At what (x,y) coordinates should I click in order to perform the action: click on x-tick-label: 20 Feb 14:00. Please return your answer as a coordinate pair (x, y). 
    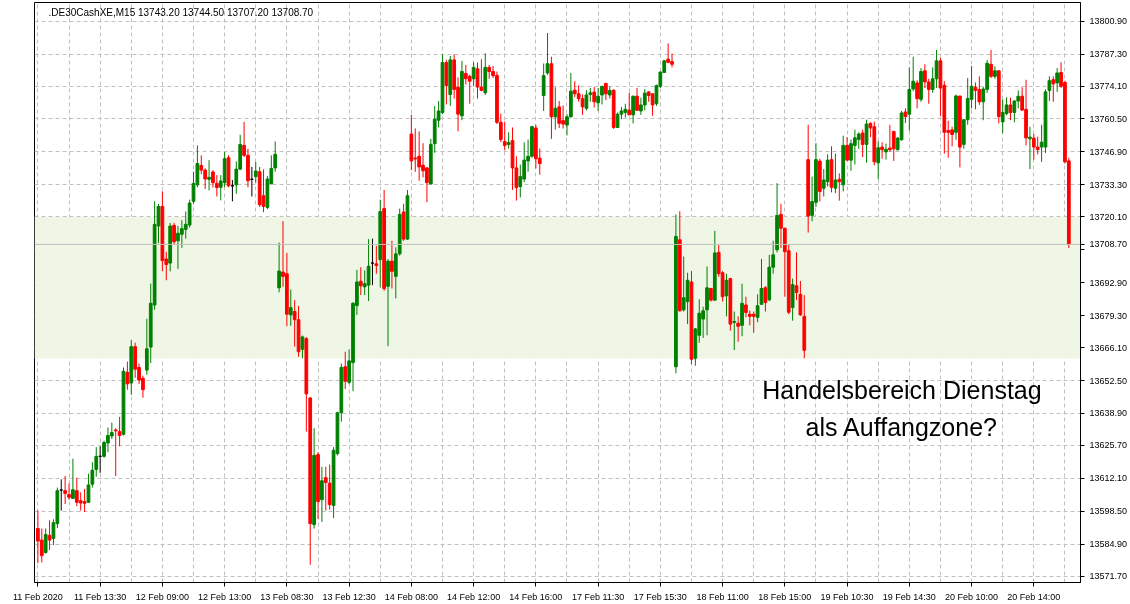
    Looking at the image, I should click on (1034, 596).